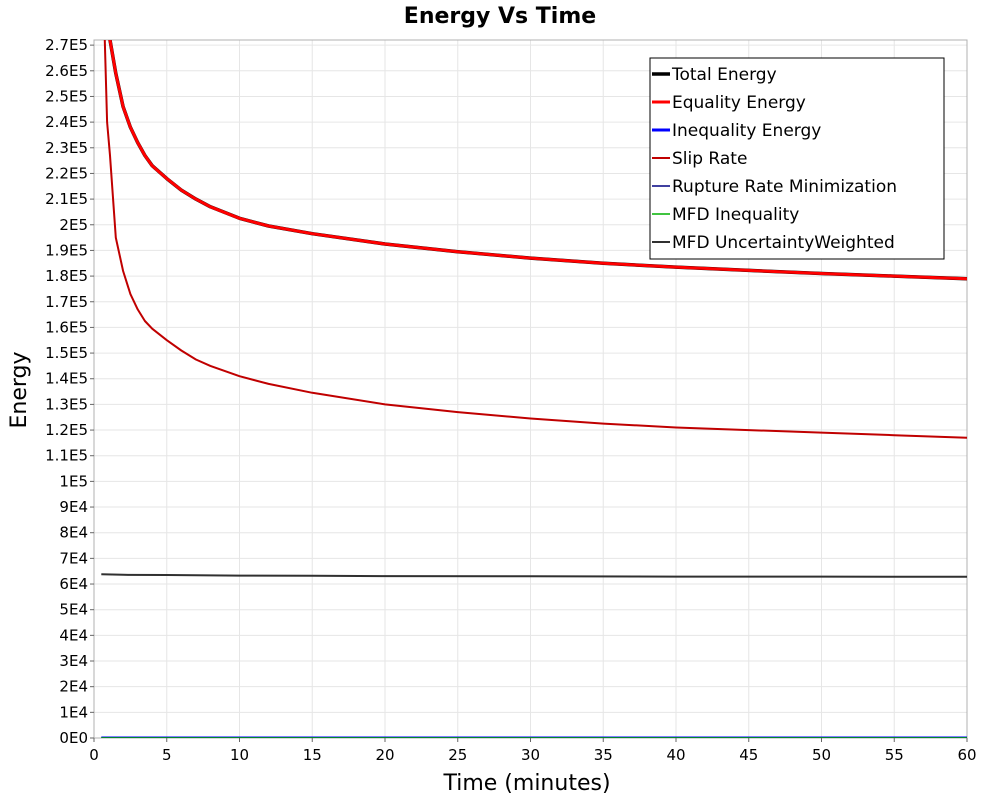  What do you see at coordinates (66, 45) in the screenshot?
I see `y-tick-label: 2.7E5` at bounding box center [66, 45].